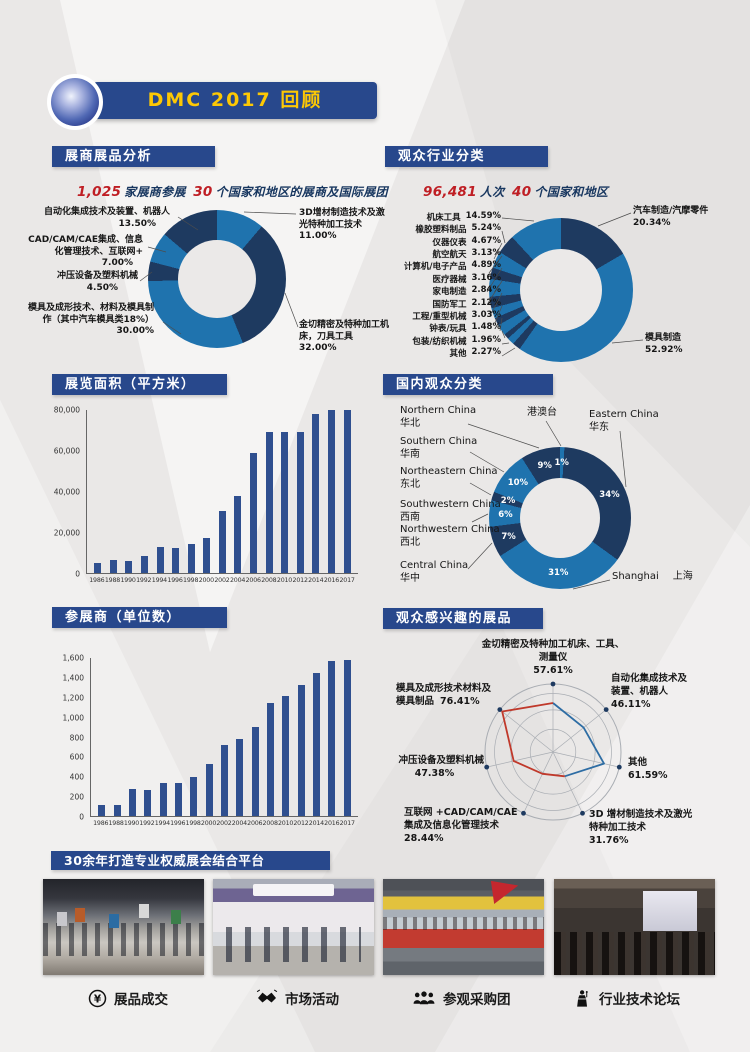  What do you see at coordinates (466, 291) in the screenshot?
I see `industry-label-row: 家电制造 2.84%` at bounding box center [466, 291].